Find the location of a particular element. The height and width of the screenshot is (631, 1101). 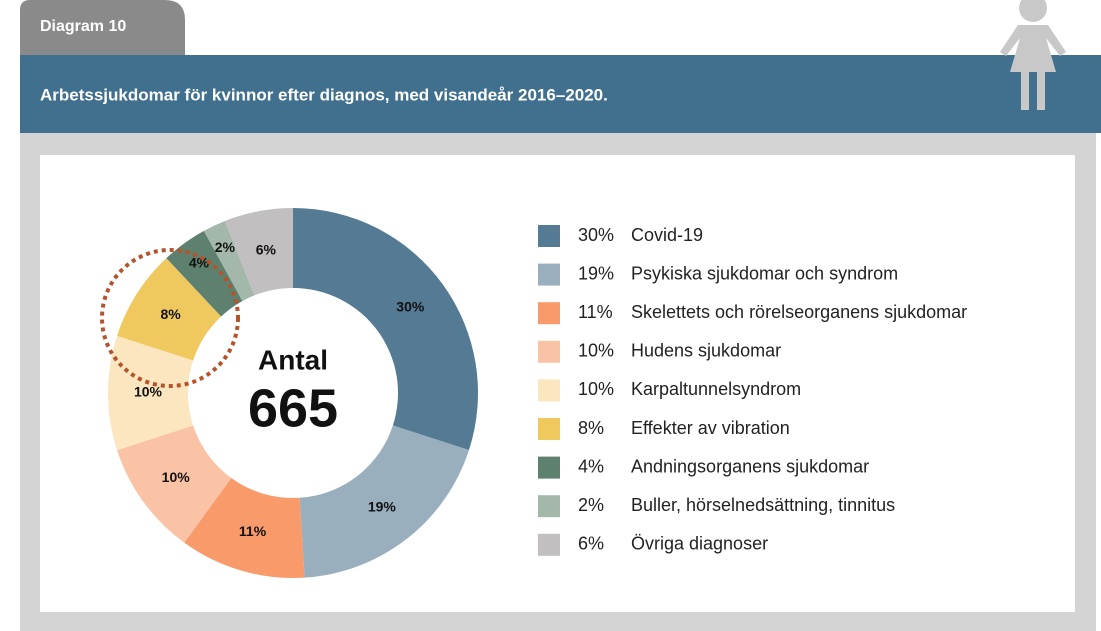

title-band is located at coordinates (560, 94).